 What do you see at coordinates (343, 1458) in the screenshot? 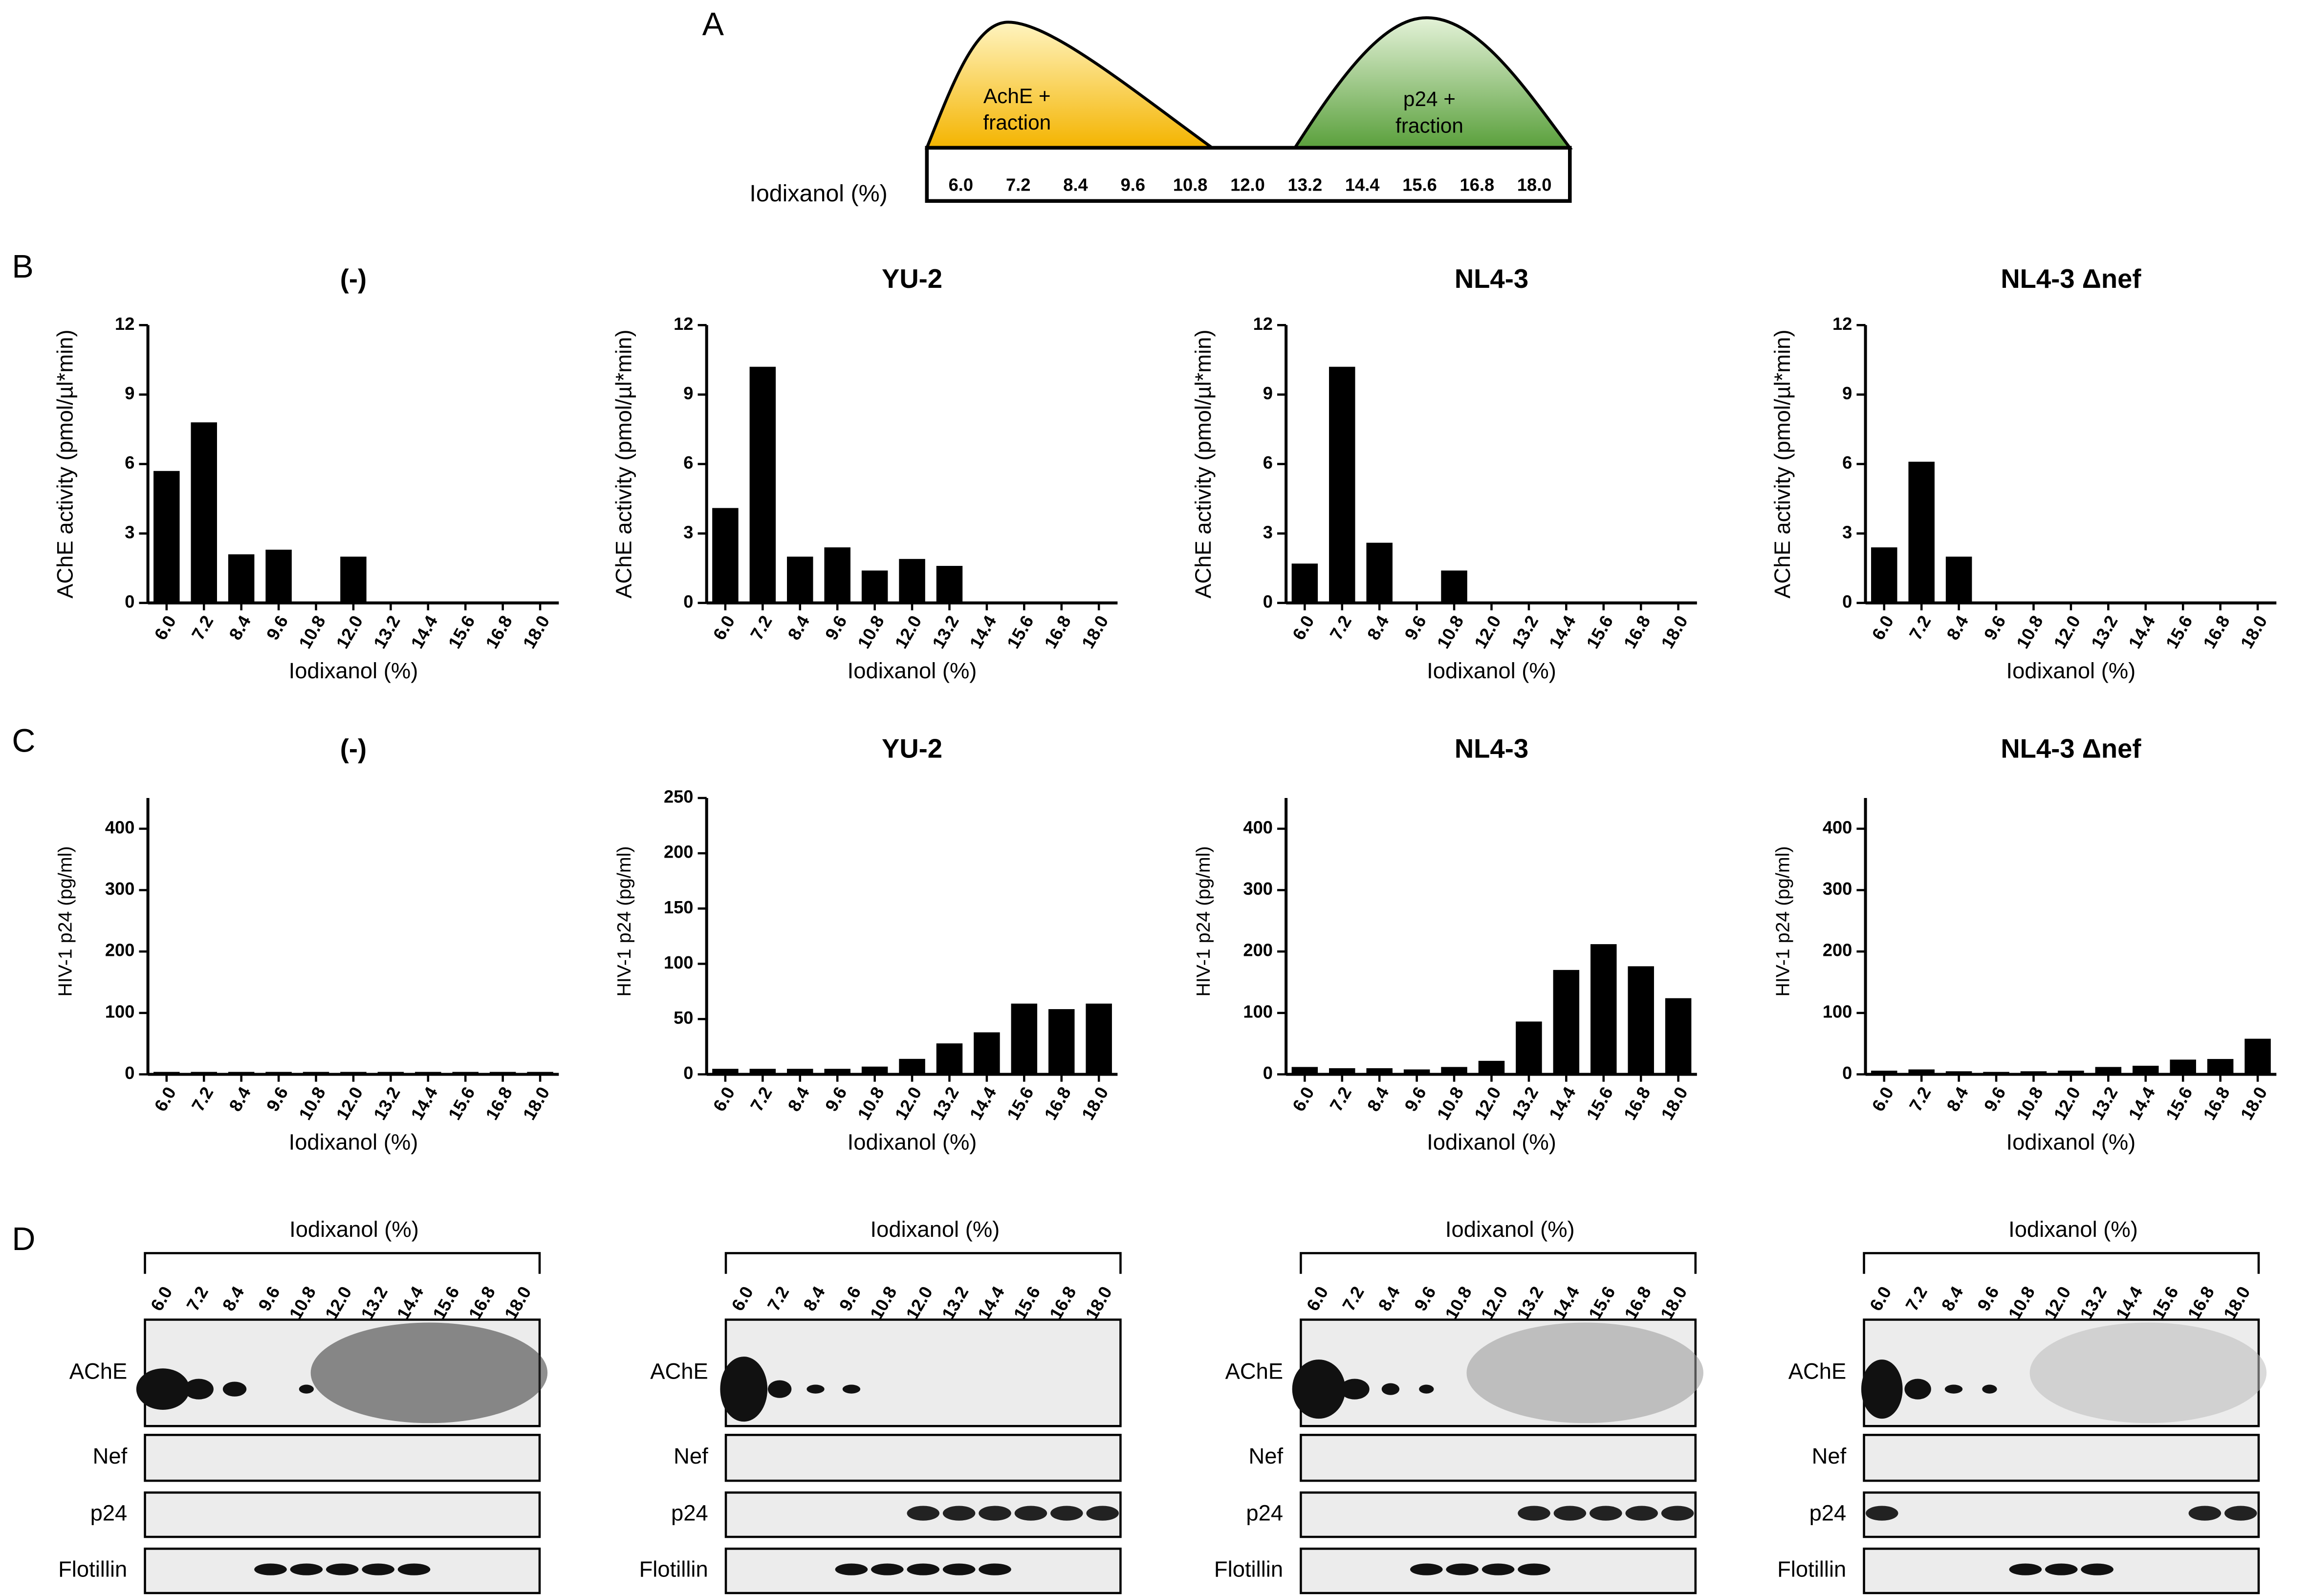
I see `blot-strip` at bounding box center [343, 1458].